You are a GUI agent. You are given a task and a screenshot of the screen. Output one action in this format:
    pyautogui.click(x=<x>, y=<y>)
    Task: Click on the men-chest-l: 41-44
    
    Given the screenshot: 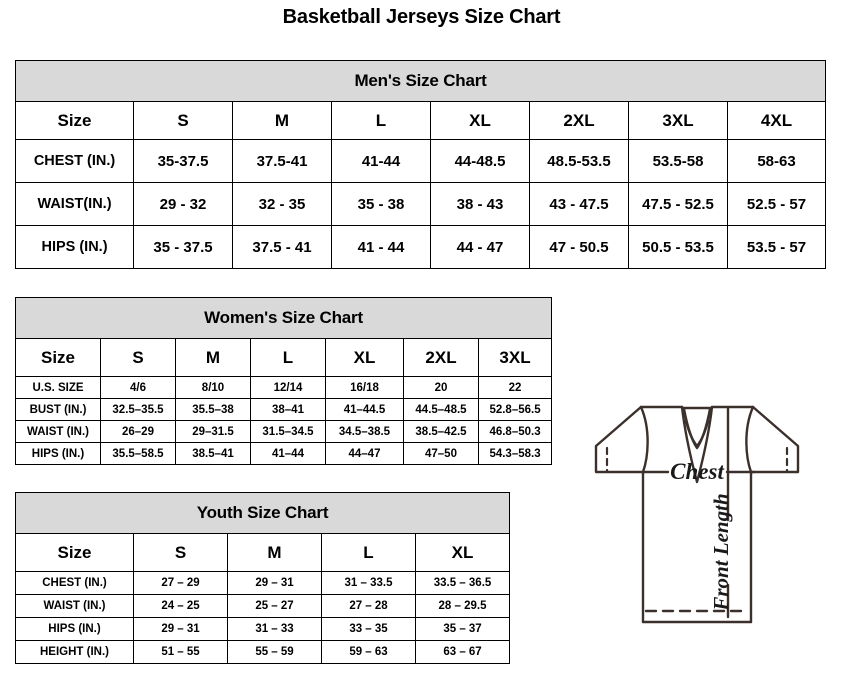 What is the action you would take?
    pyautogui.click(x=381, y=161)
    